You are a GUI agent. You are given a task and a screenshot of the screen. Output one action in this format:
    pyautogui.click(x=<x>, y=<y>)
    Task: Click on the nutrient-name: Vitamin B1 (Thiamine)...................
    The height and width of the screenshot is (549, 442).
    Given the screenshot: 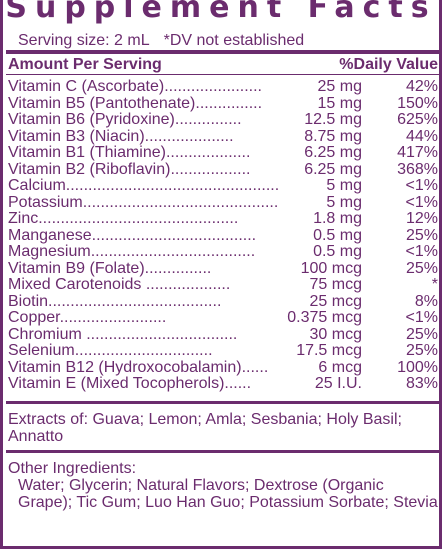 What is the action you would take?
    pyautogui.click(x=129, y=152)
    